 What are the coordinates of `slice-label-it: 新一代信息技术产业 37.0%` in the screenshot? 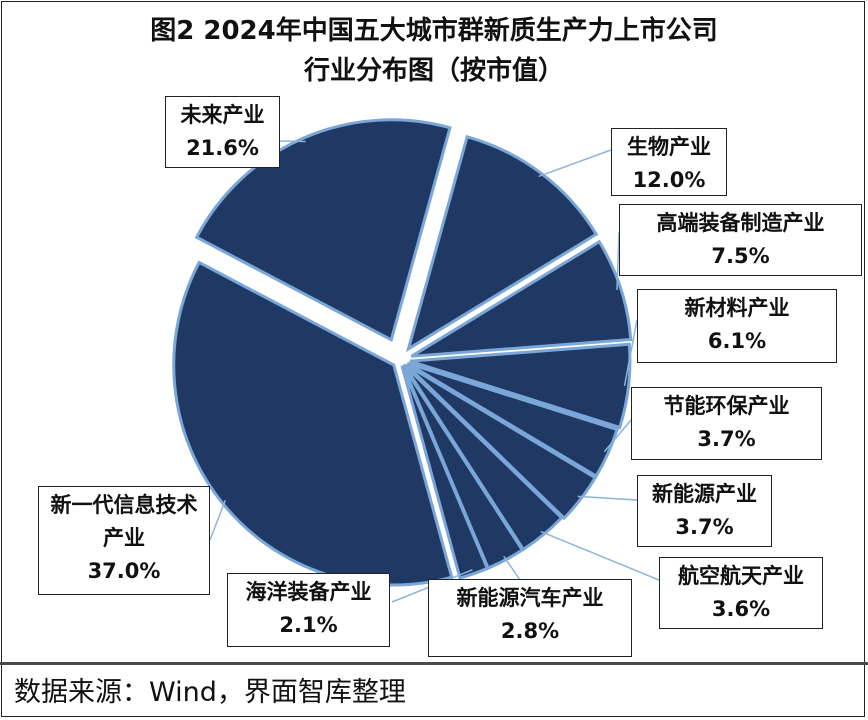 It's located at (124, 540).